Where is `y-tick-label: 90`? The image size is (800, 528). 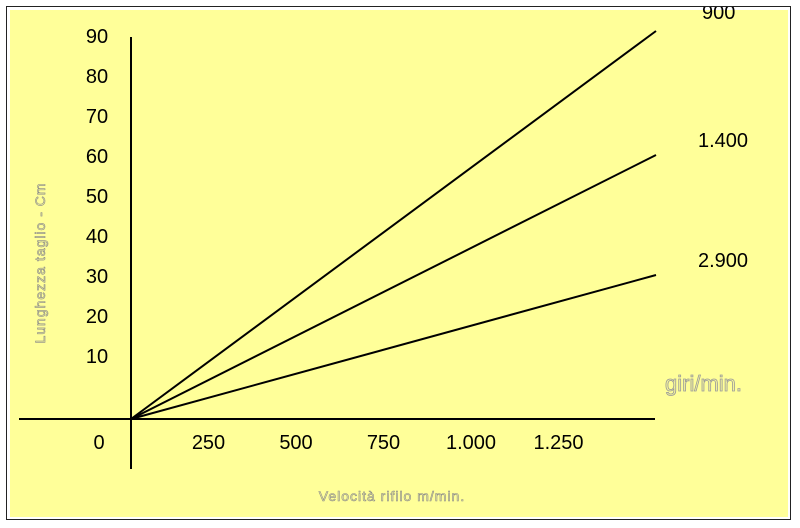
y-tick-label: 90 is located at coordinates (97, 37).